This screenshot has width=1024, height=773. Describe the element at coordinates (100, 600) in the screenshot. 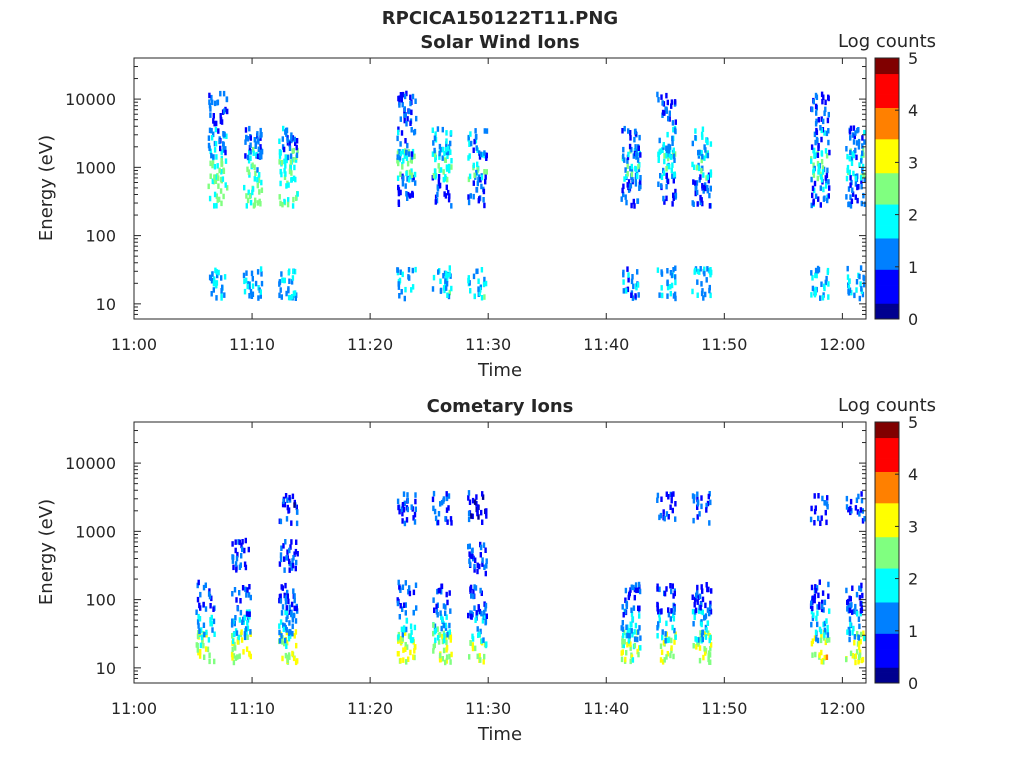

I see `y-tick-label: 100` at that location.